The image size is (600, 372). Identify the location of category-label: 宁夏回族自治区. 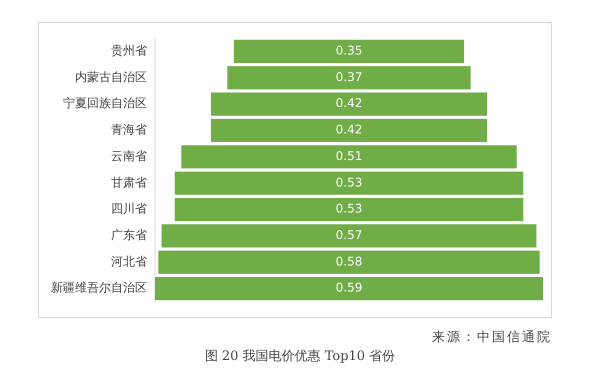
(105, 103).